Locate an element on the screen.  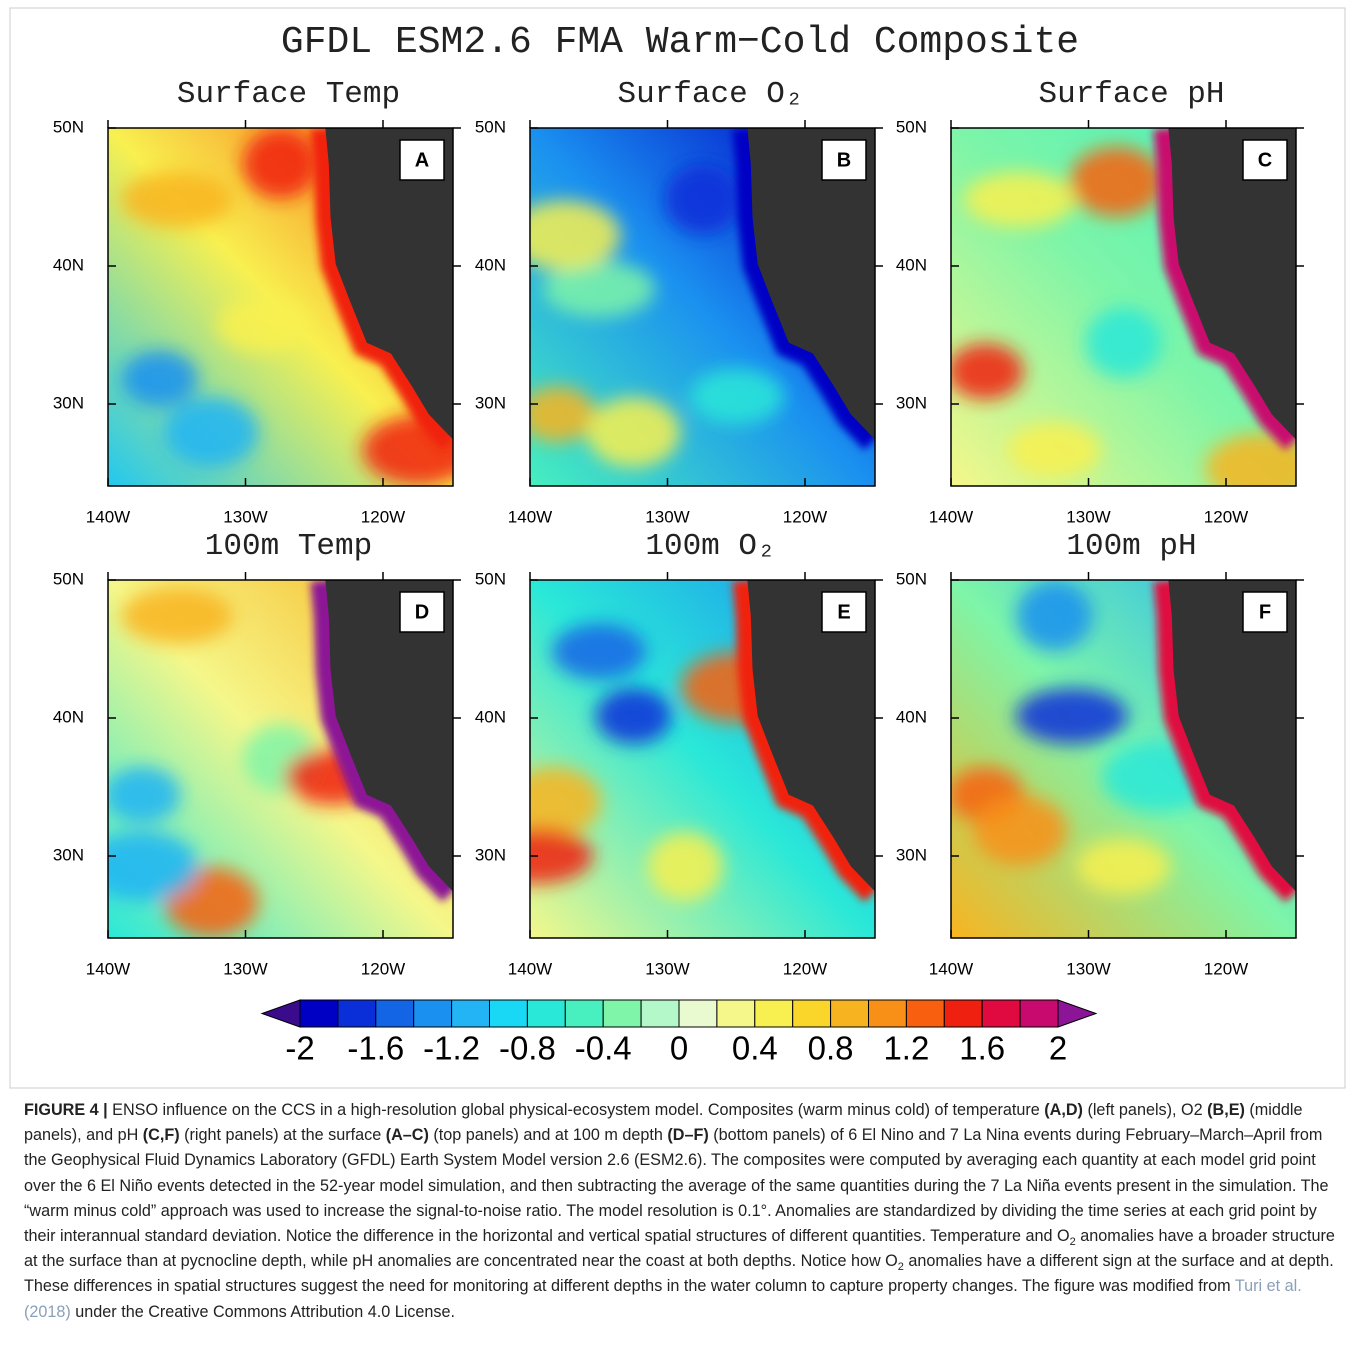
panel-title: Surface pH is located at coordinates (1131, 94).